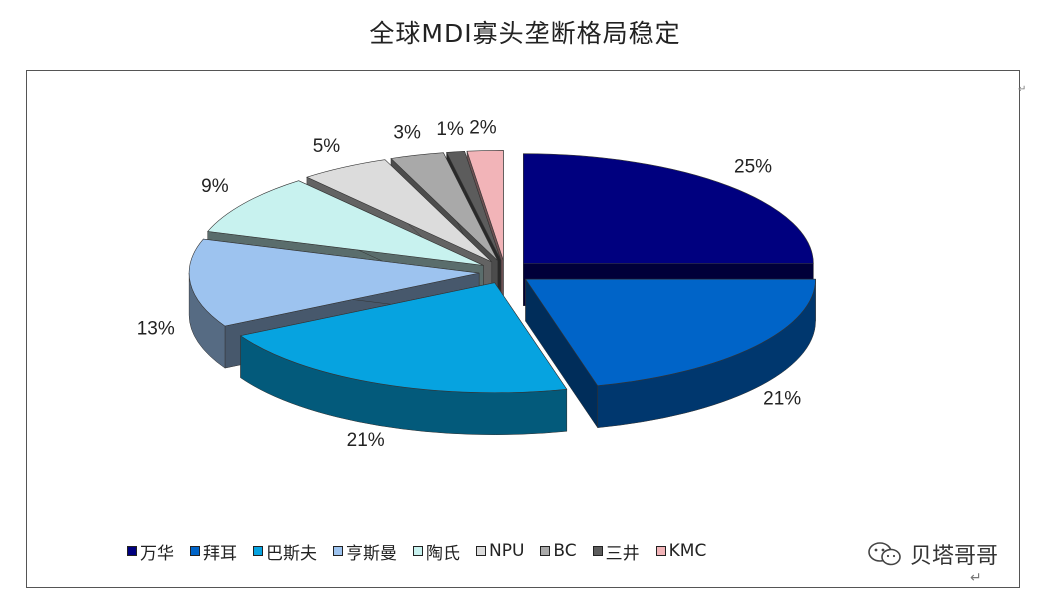  What do you see at coordinates (687, 551) in the screenshot?
I see `legend-label: KMC` at bounding box center [687, 551].